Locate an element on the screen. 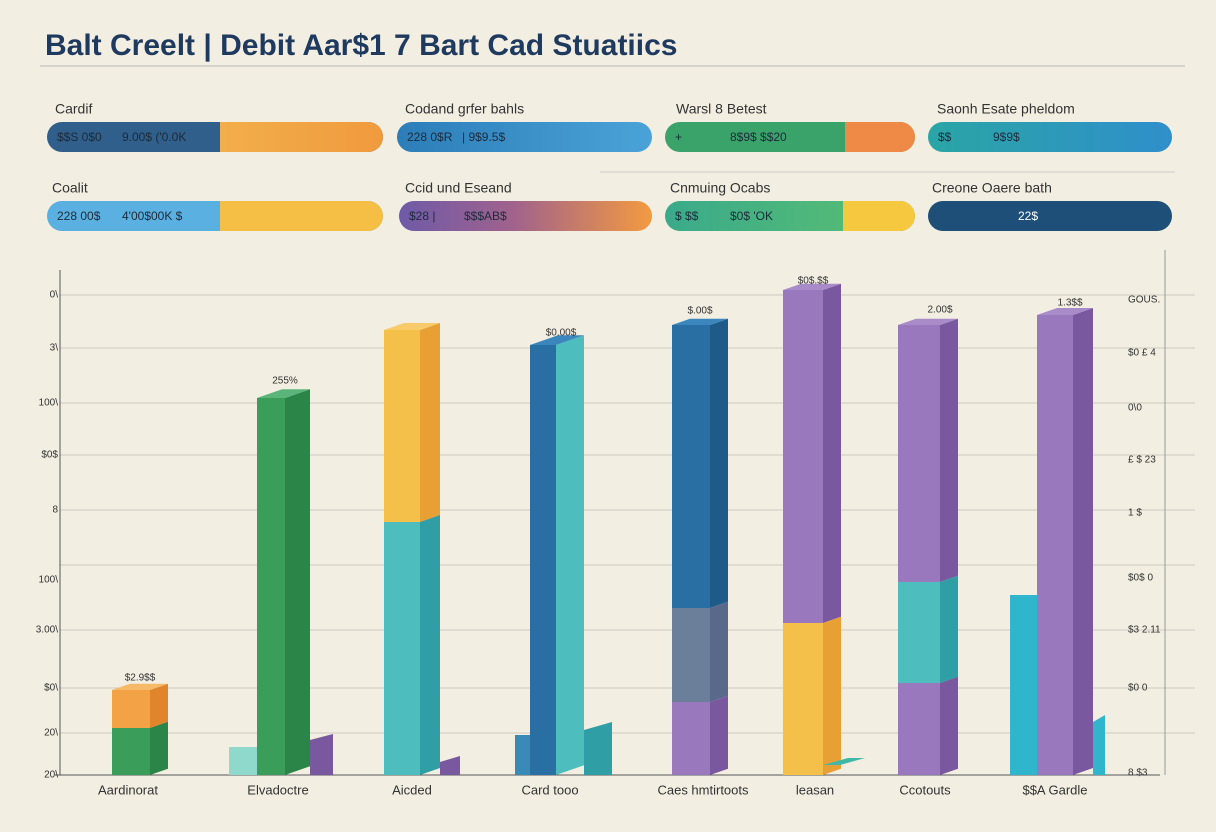  x-tick-label: Caes hmtirtoots is located at coordinates (703, 789).